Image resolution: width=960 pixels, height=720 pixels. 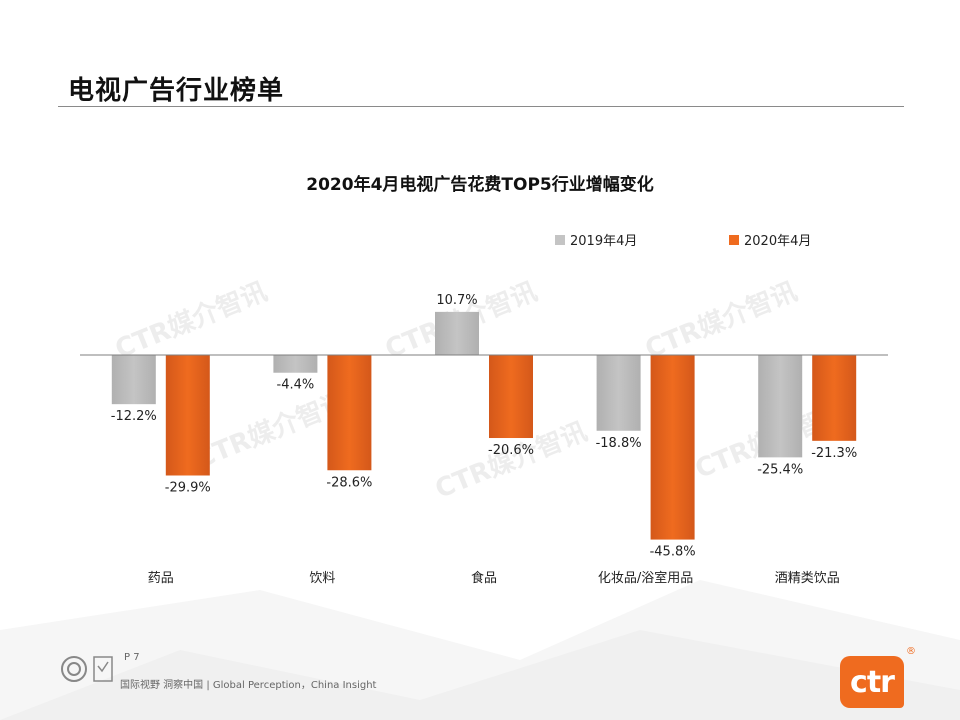 What do you see at coordinates (322, 578) in the screenshot?
I see `category-label: 饮料` at bounding box center [322, 578].